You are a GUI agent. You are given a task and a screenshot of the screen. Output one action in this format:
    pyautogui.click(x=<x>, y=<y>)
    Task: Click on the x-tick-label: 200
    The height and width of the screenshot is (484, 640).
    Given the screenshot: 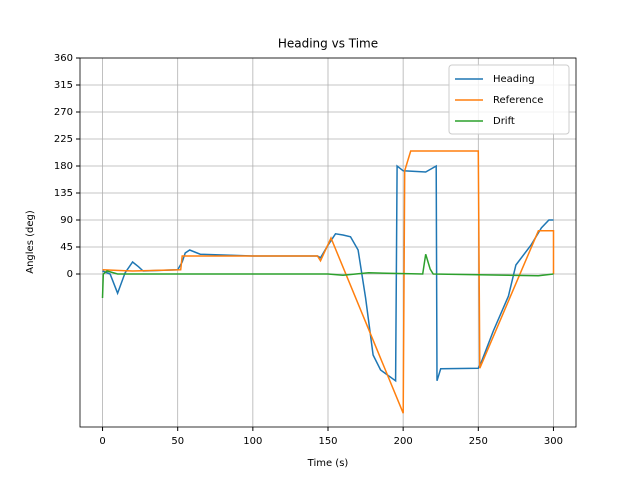 What is the action you would take?
    pyautogui.click(x=403, y=441)
    